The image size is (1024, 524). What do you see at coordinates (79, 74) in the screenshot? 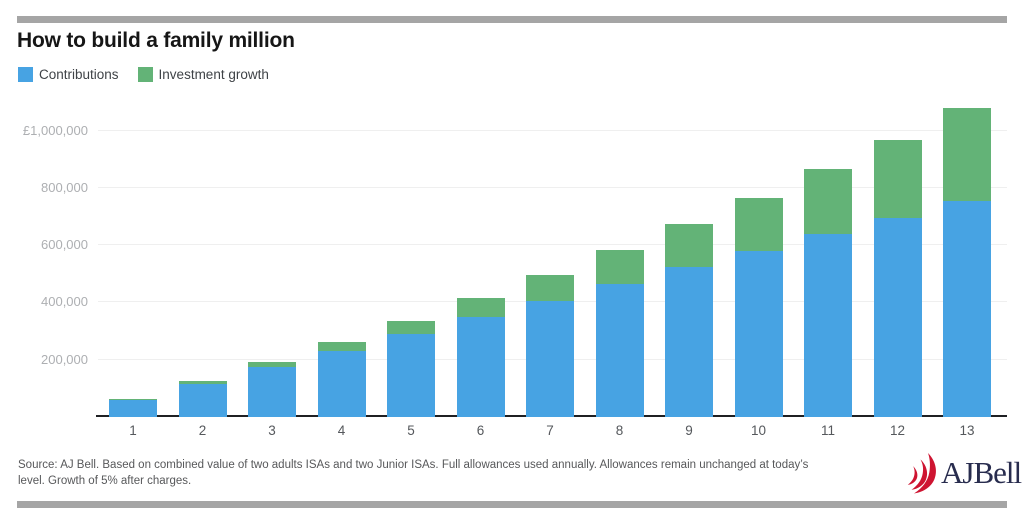
I see `legend-label-contributions: Contributions` at bounding box center [79, 74].